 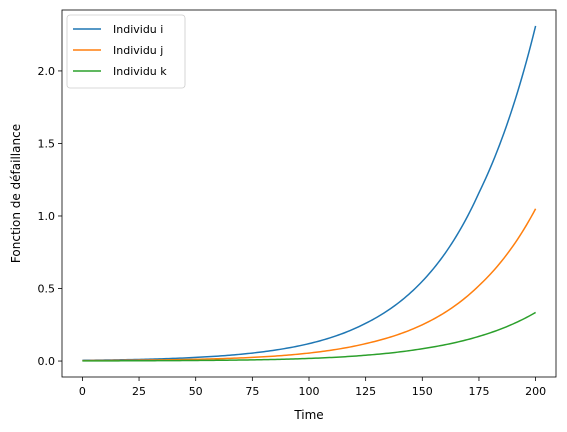 What do you see at coordinates (47, 361) in the screenshot?
I see `y-tick-label: 0.0` at bounding box center [47, 361].